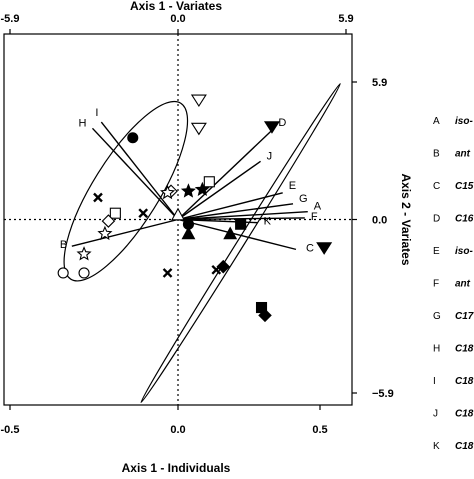  What do you see at coordinates (96, 113) in the screenshot?
I see `vector-label: I` at bounding box center [96, 113].